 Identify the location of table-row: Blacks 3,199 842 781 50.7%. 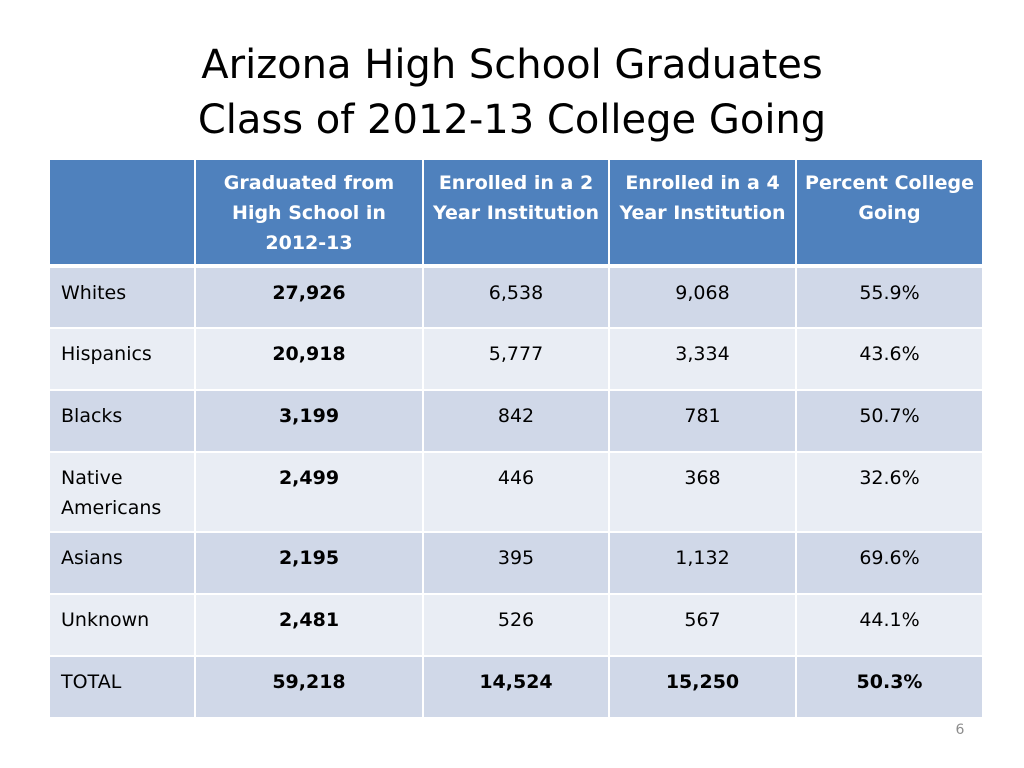
(516, 421).